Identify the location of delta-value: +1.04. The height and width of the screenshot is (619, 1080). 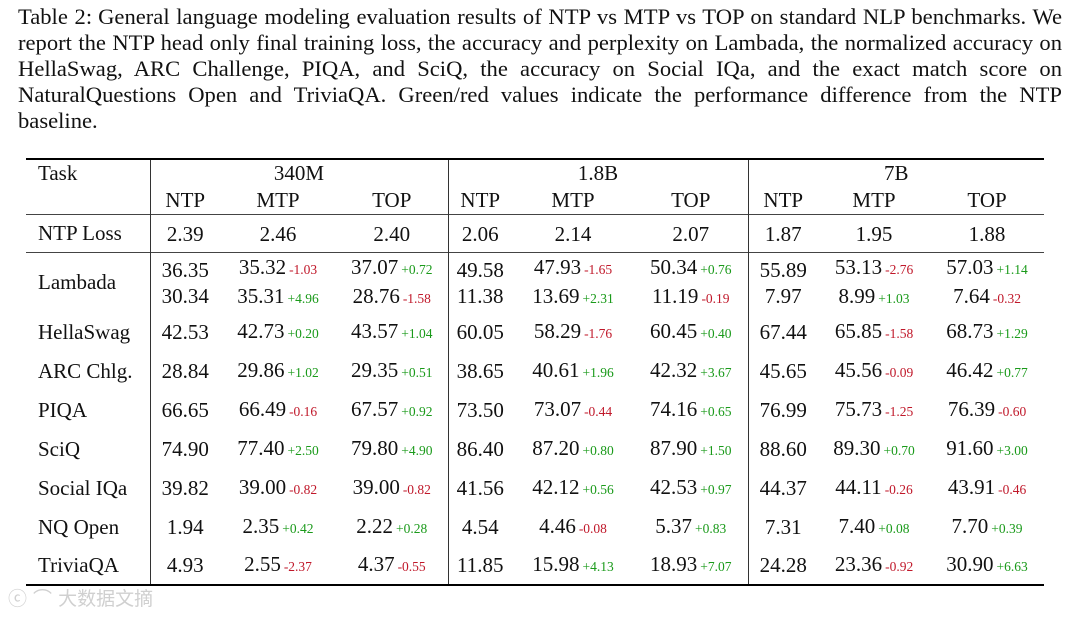
(417, 333).